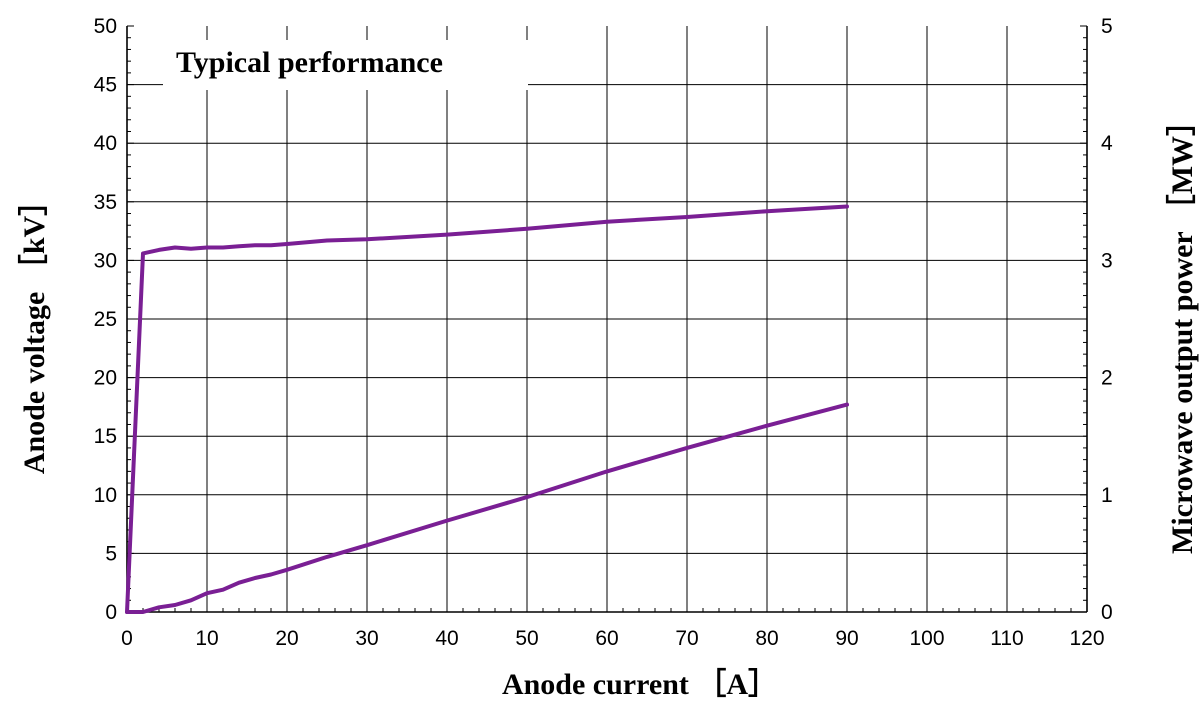 The width and height of the screenshot is (1204, 702). Describe the element at coordinates (34, 330) in the screenshot. I see `y-axis-title: Anode voltage ［kV］` at that location.